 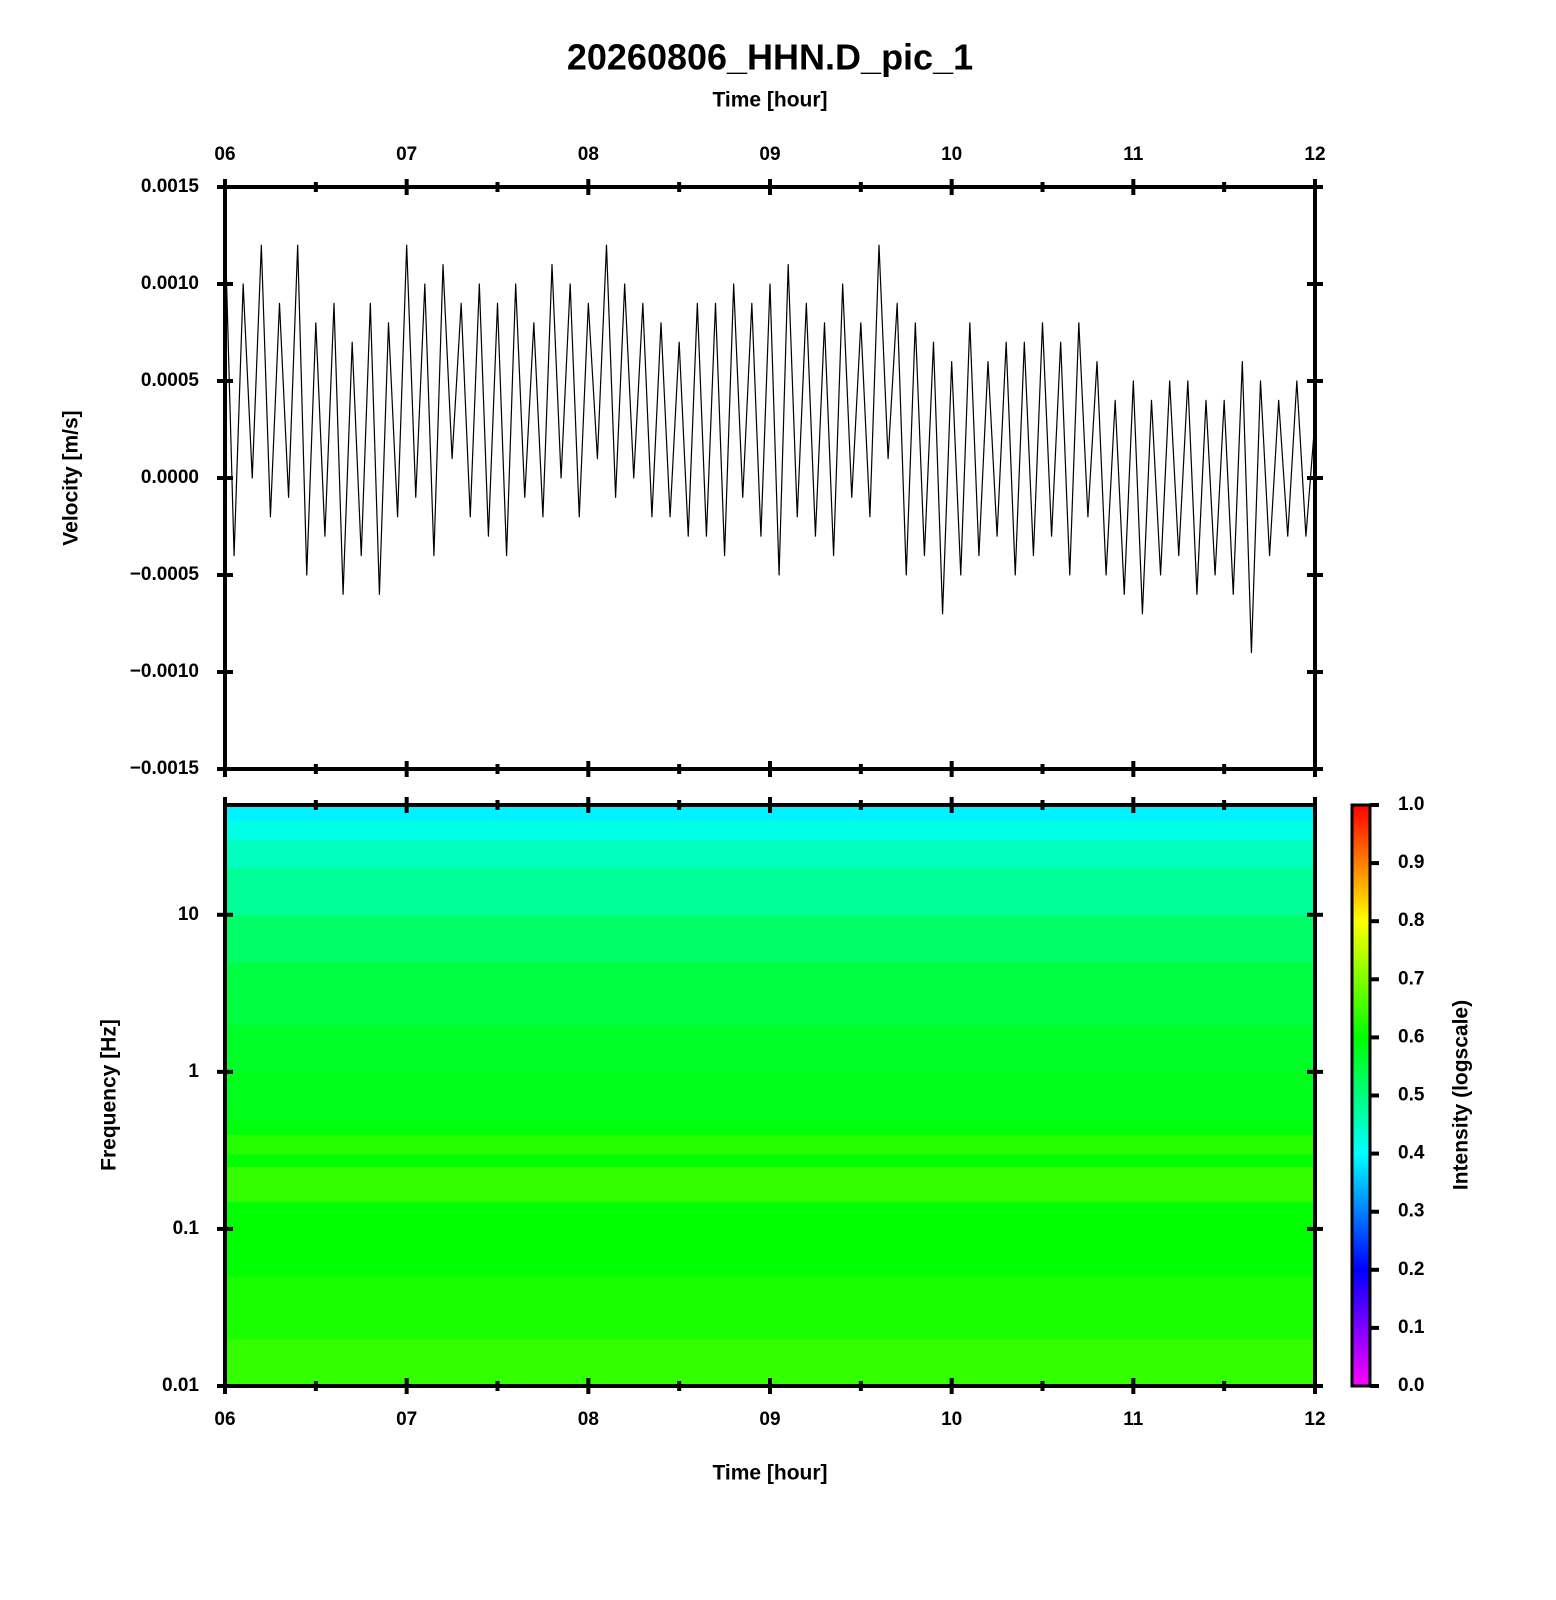 What do you see at coordinates (1411, 1095) in the screenshot?
I see `colorbar-tick-label: 0.5` at bounding box center [1411, 1095].